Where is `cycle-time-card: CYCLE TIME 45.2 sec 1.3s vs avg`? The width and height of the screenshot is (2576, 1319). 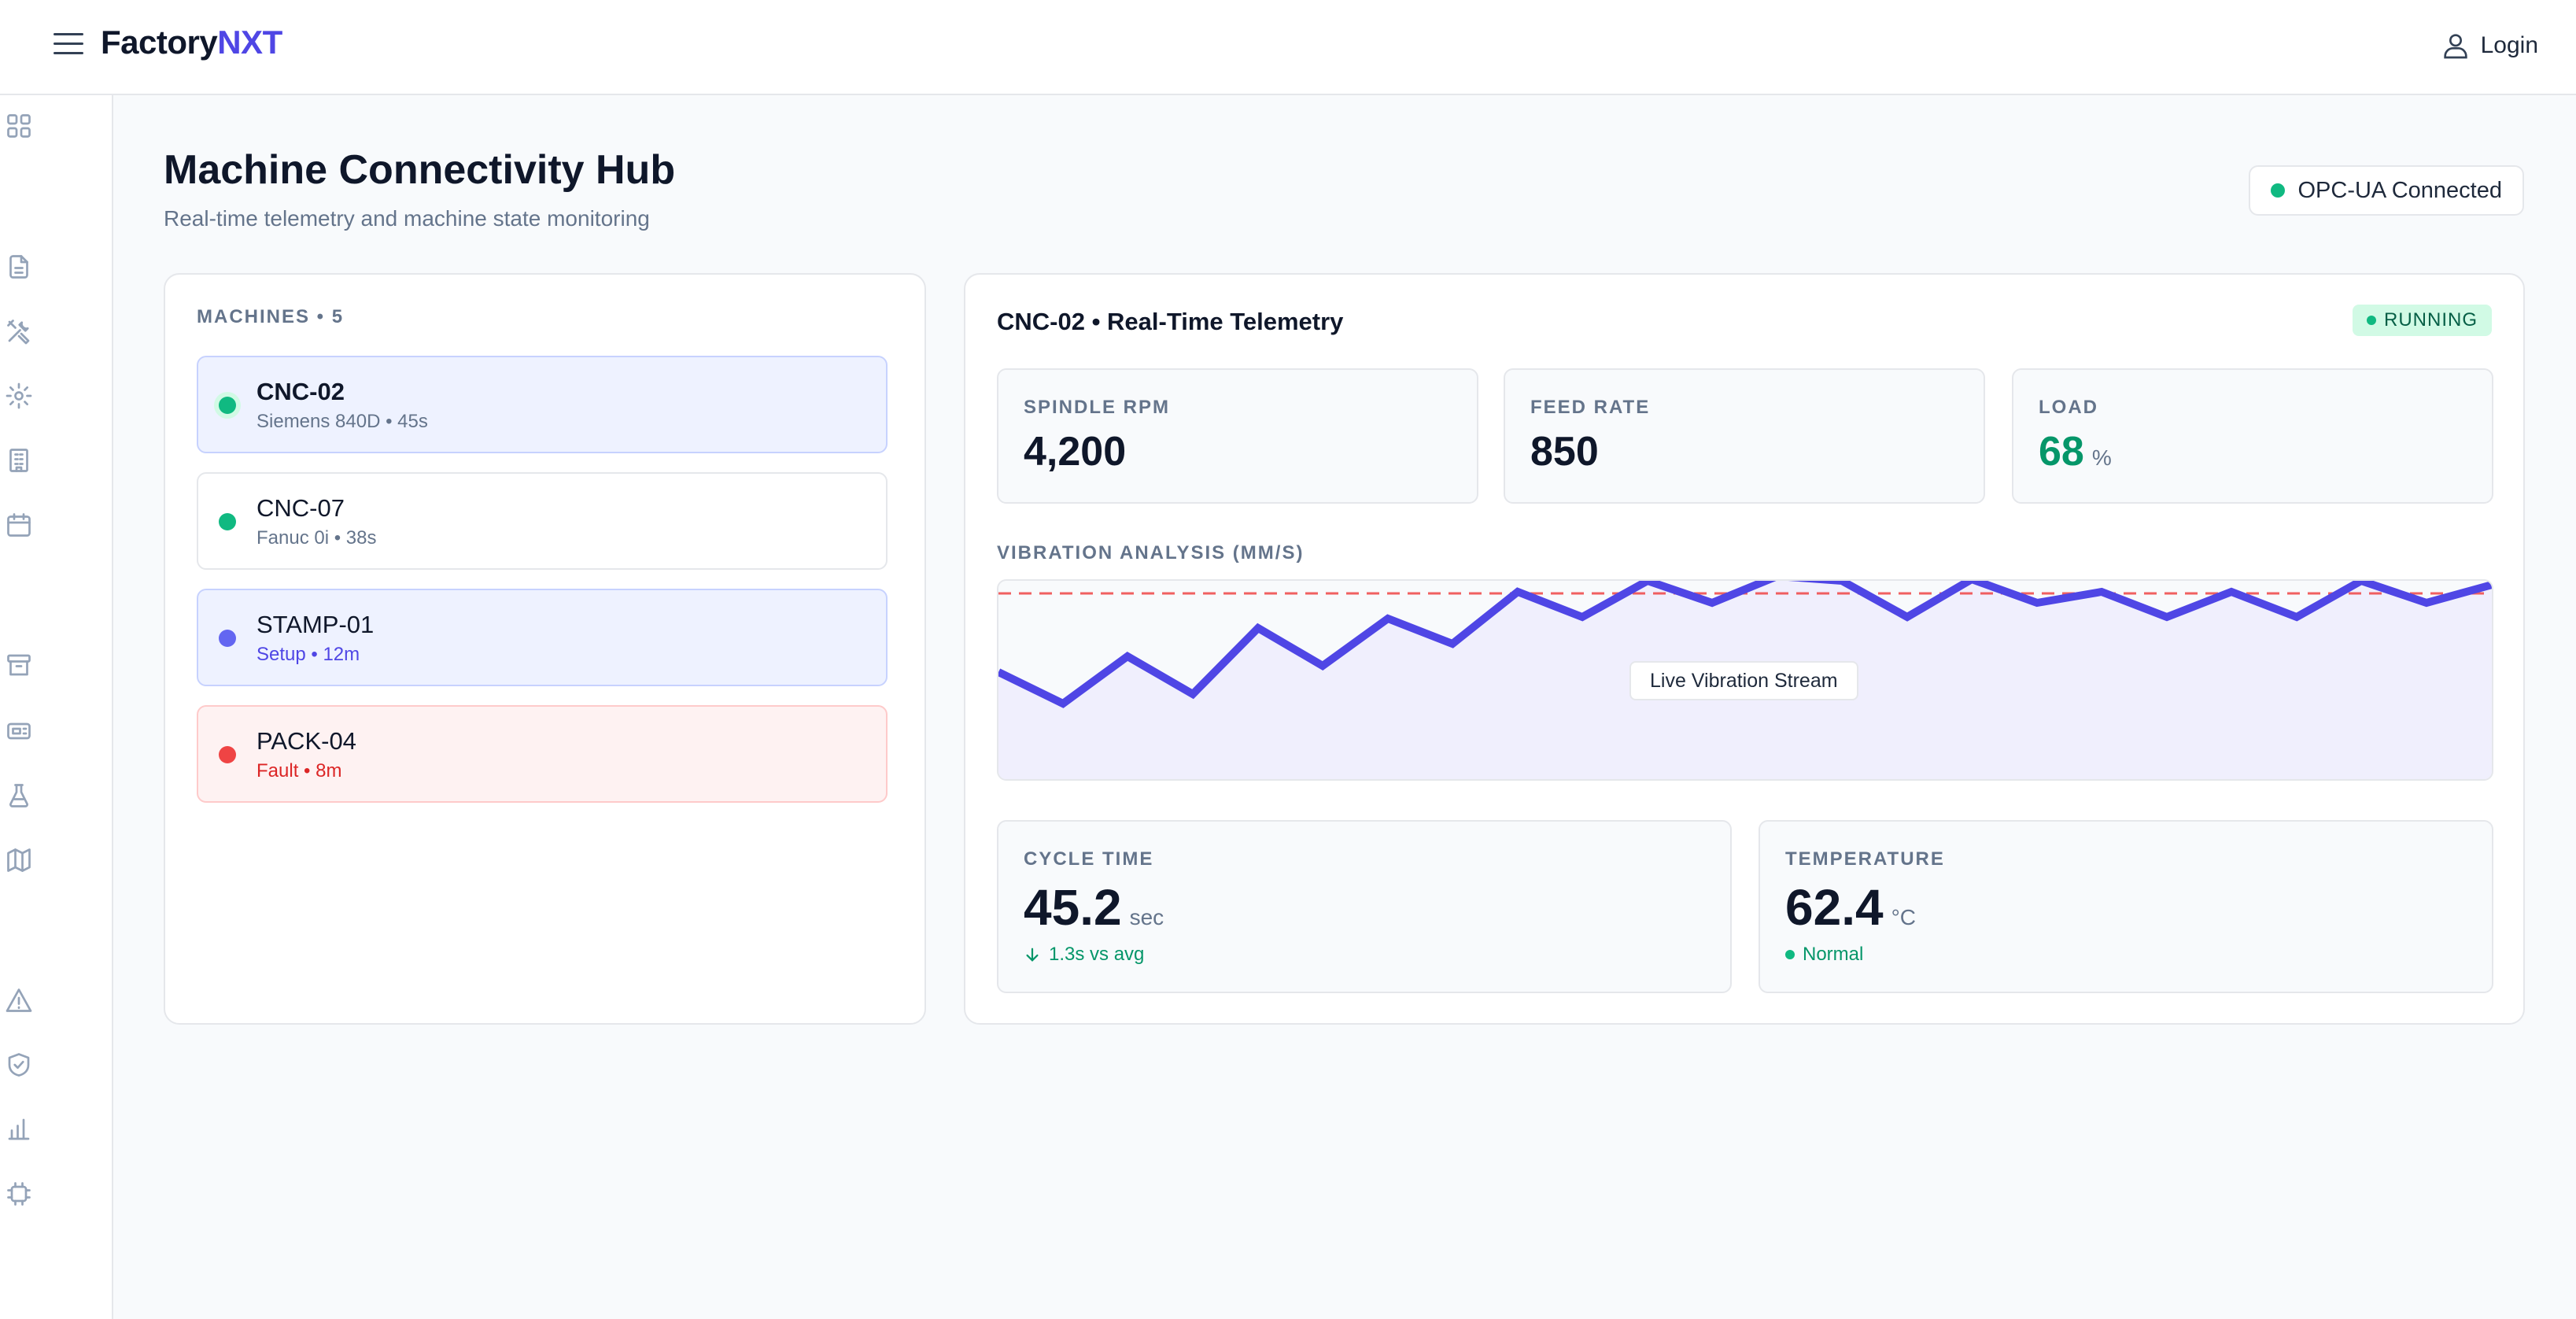 cycle-time-card: CYCLE TIME 45.2 sec 1.3s vs avg is located at coordinates (1365, 906).